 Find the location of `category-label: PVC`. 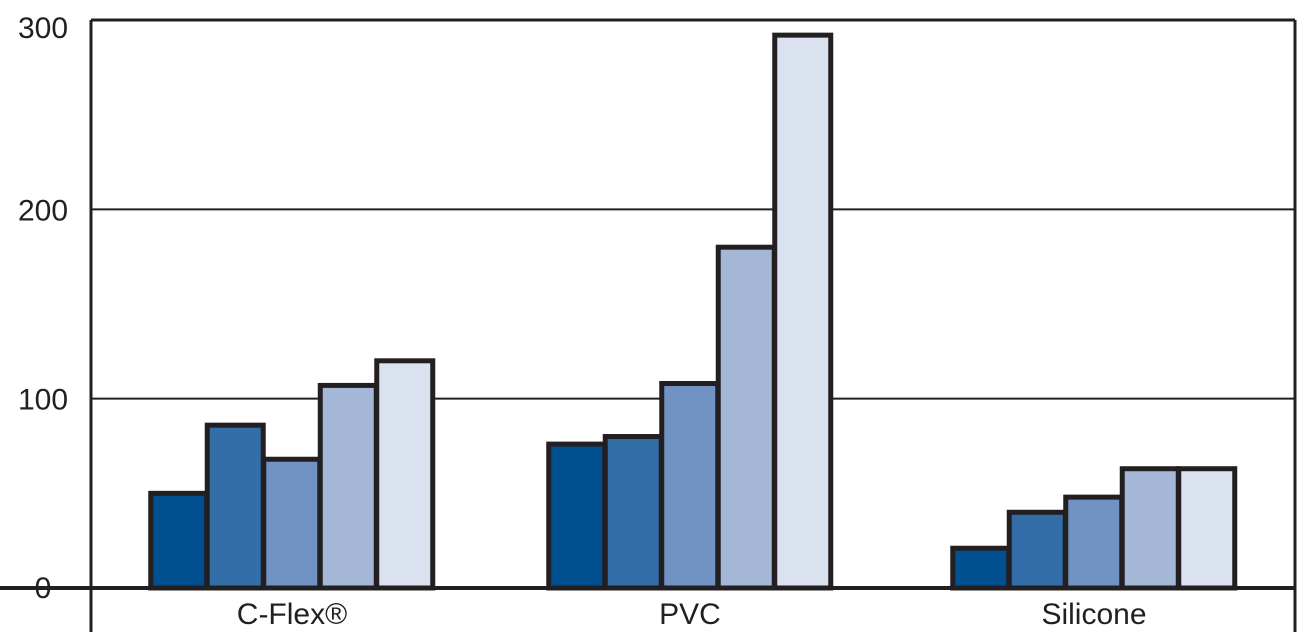

category-label: PVC is located at coordinates (690, 614).